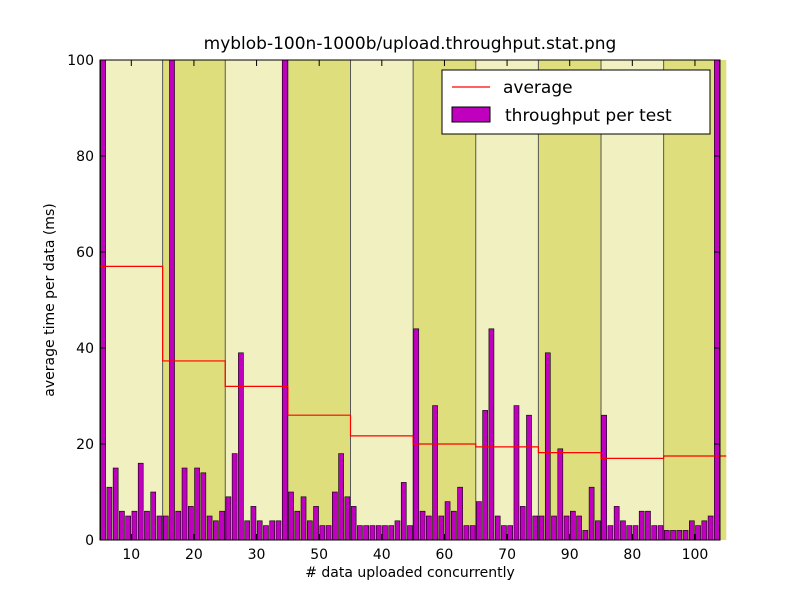 Image resolution: width=800 pixels, height=600 pixels. I want to click on y-tick-label: 60, so click(85, 253).